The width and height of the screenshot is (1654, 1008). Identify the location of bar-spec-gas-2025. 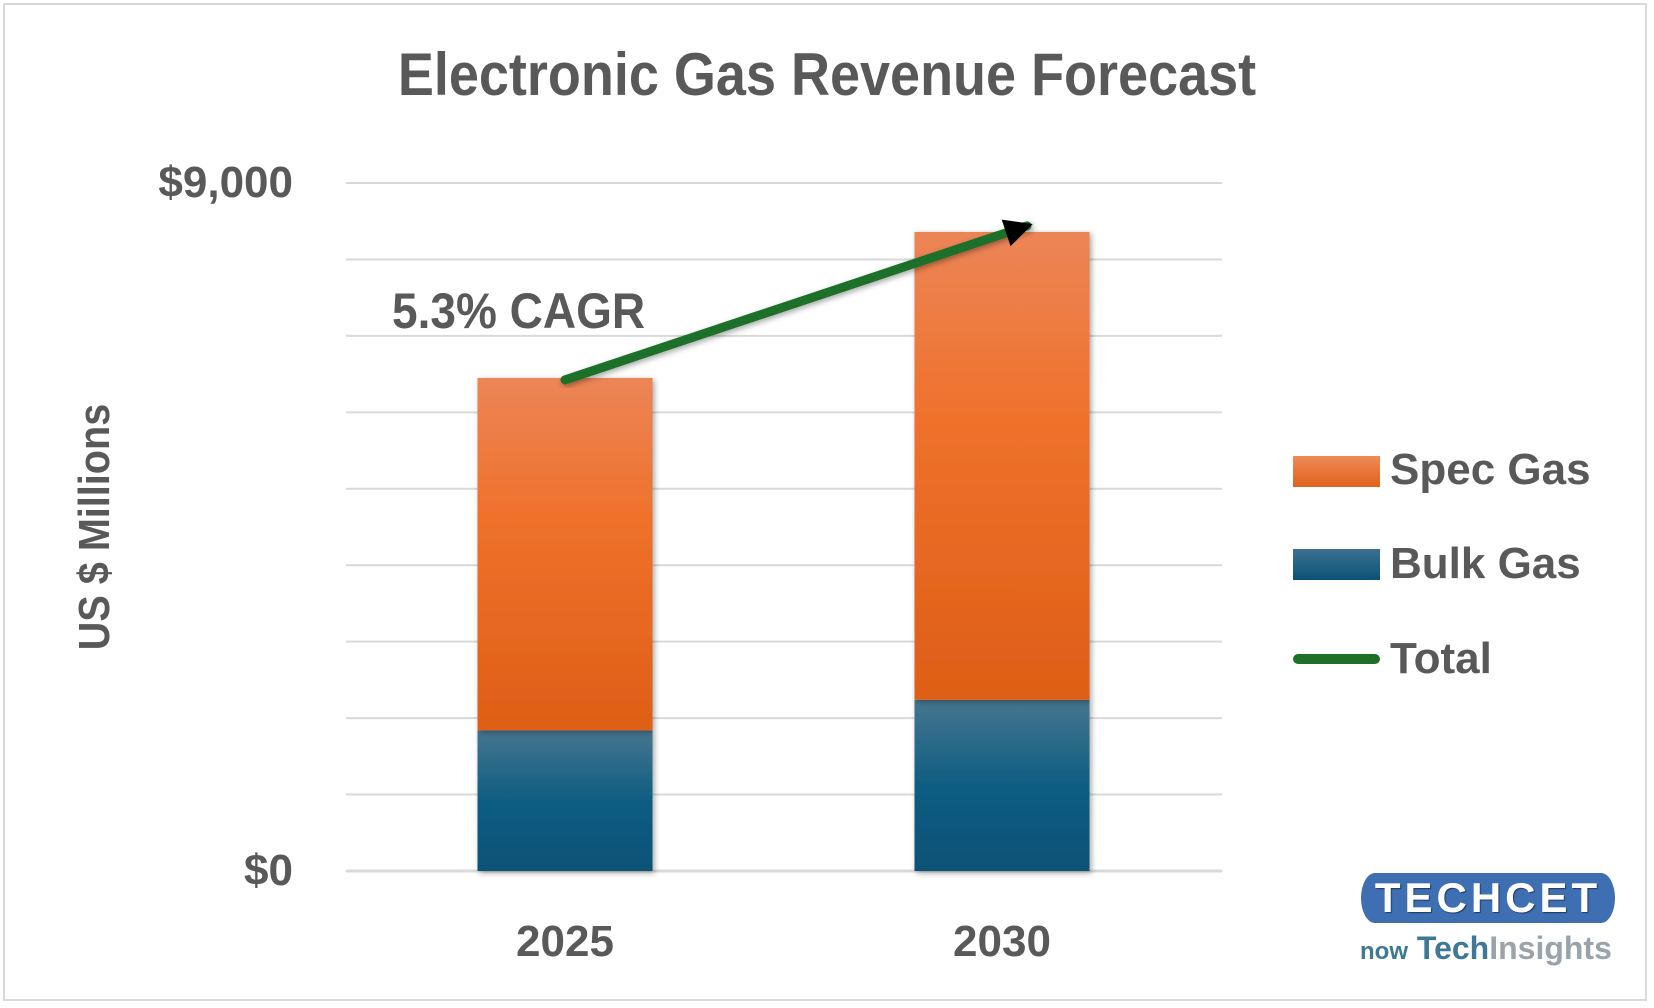
(565, 554).